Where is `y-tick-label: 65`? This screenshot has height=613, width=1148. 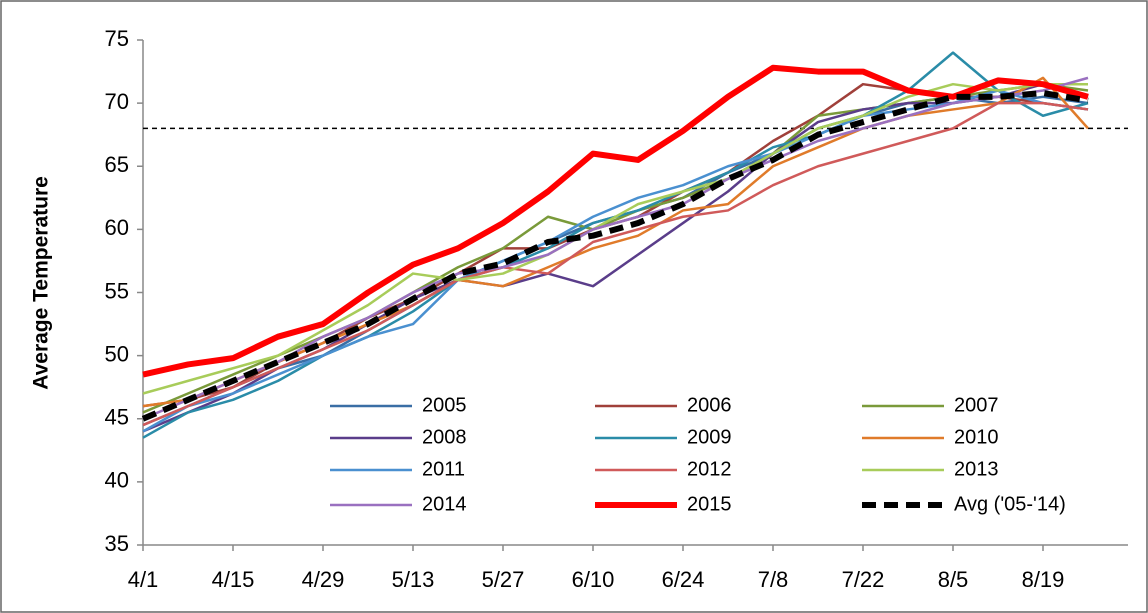
y-tick-label: 65 is located at coordinates (117, 164).